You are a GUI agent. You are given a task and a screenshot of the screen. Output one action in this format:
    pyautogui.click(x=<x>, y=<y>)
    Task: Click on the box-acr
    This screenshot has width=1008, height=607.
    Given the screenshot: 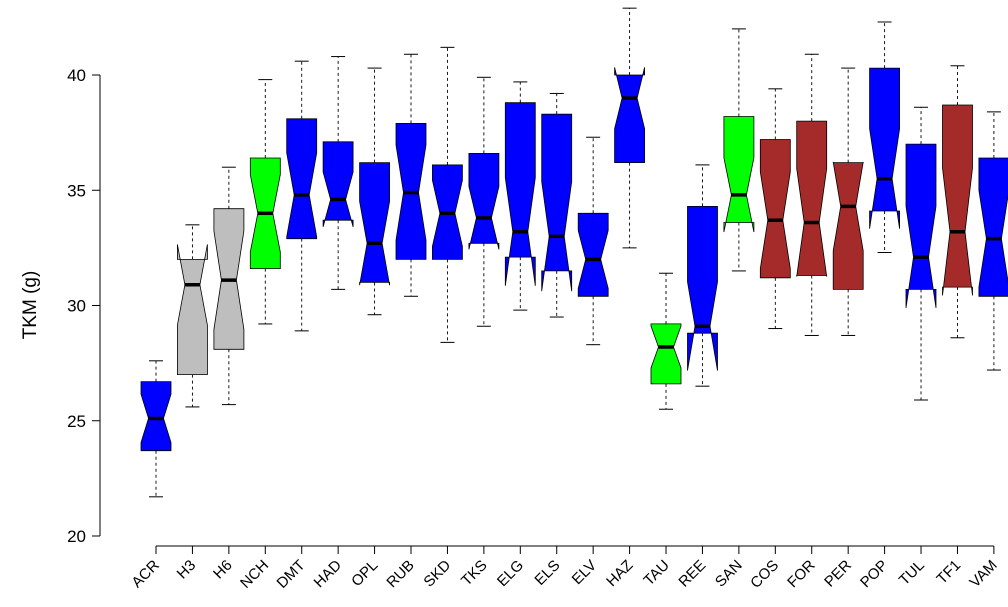 What is the action you would take?
    pyautogui.click(x=156, y=429)
    